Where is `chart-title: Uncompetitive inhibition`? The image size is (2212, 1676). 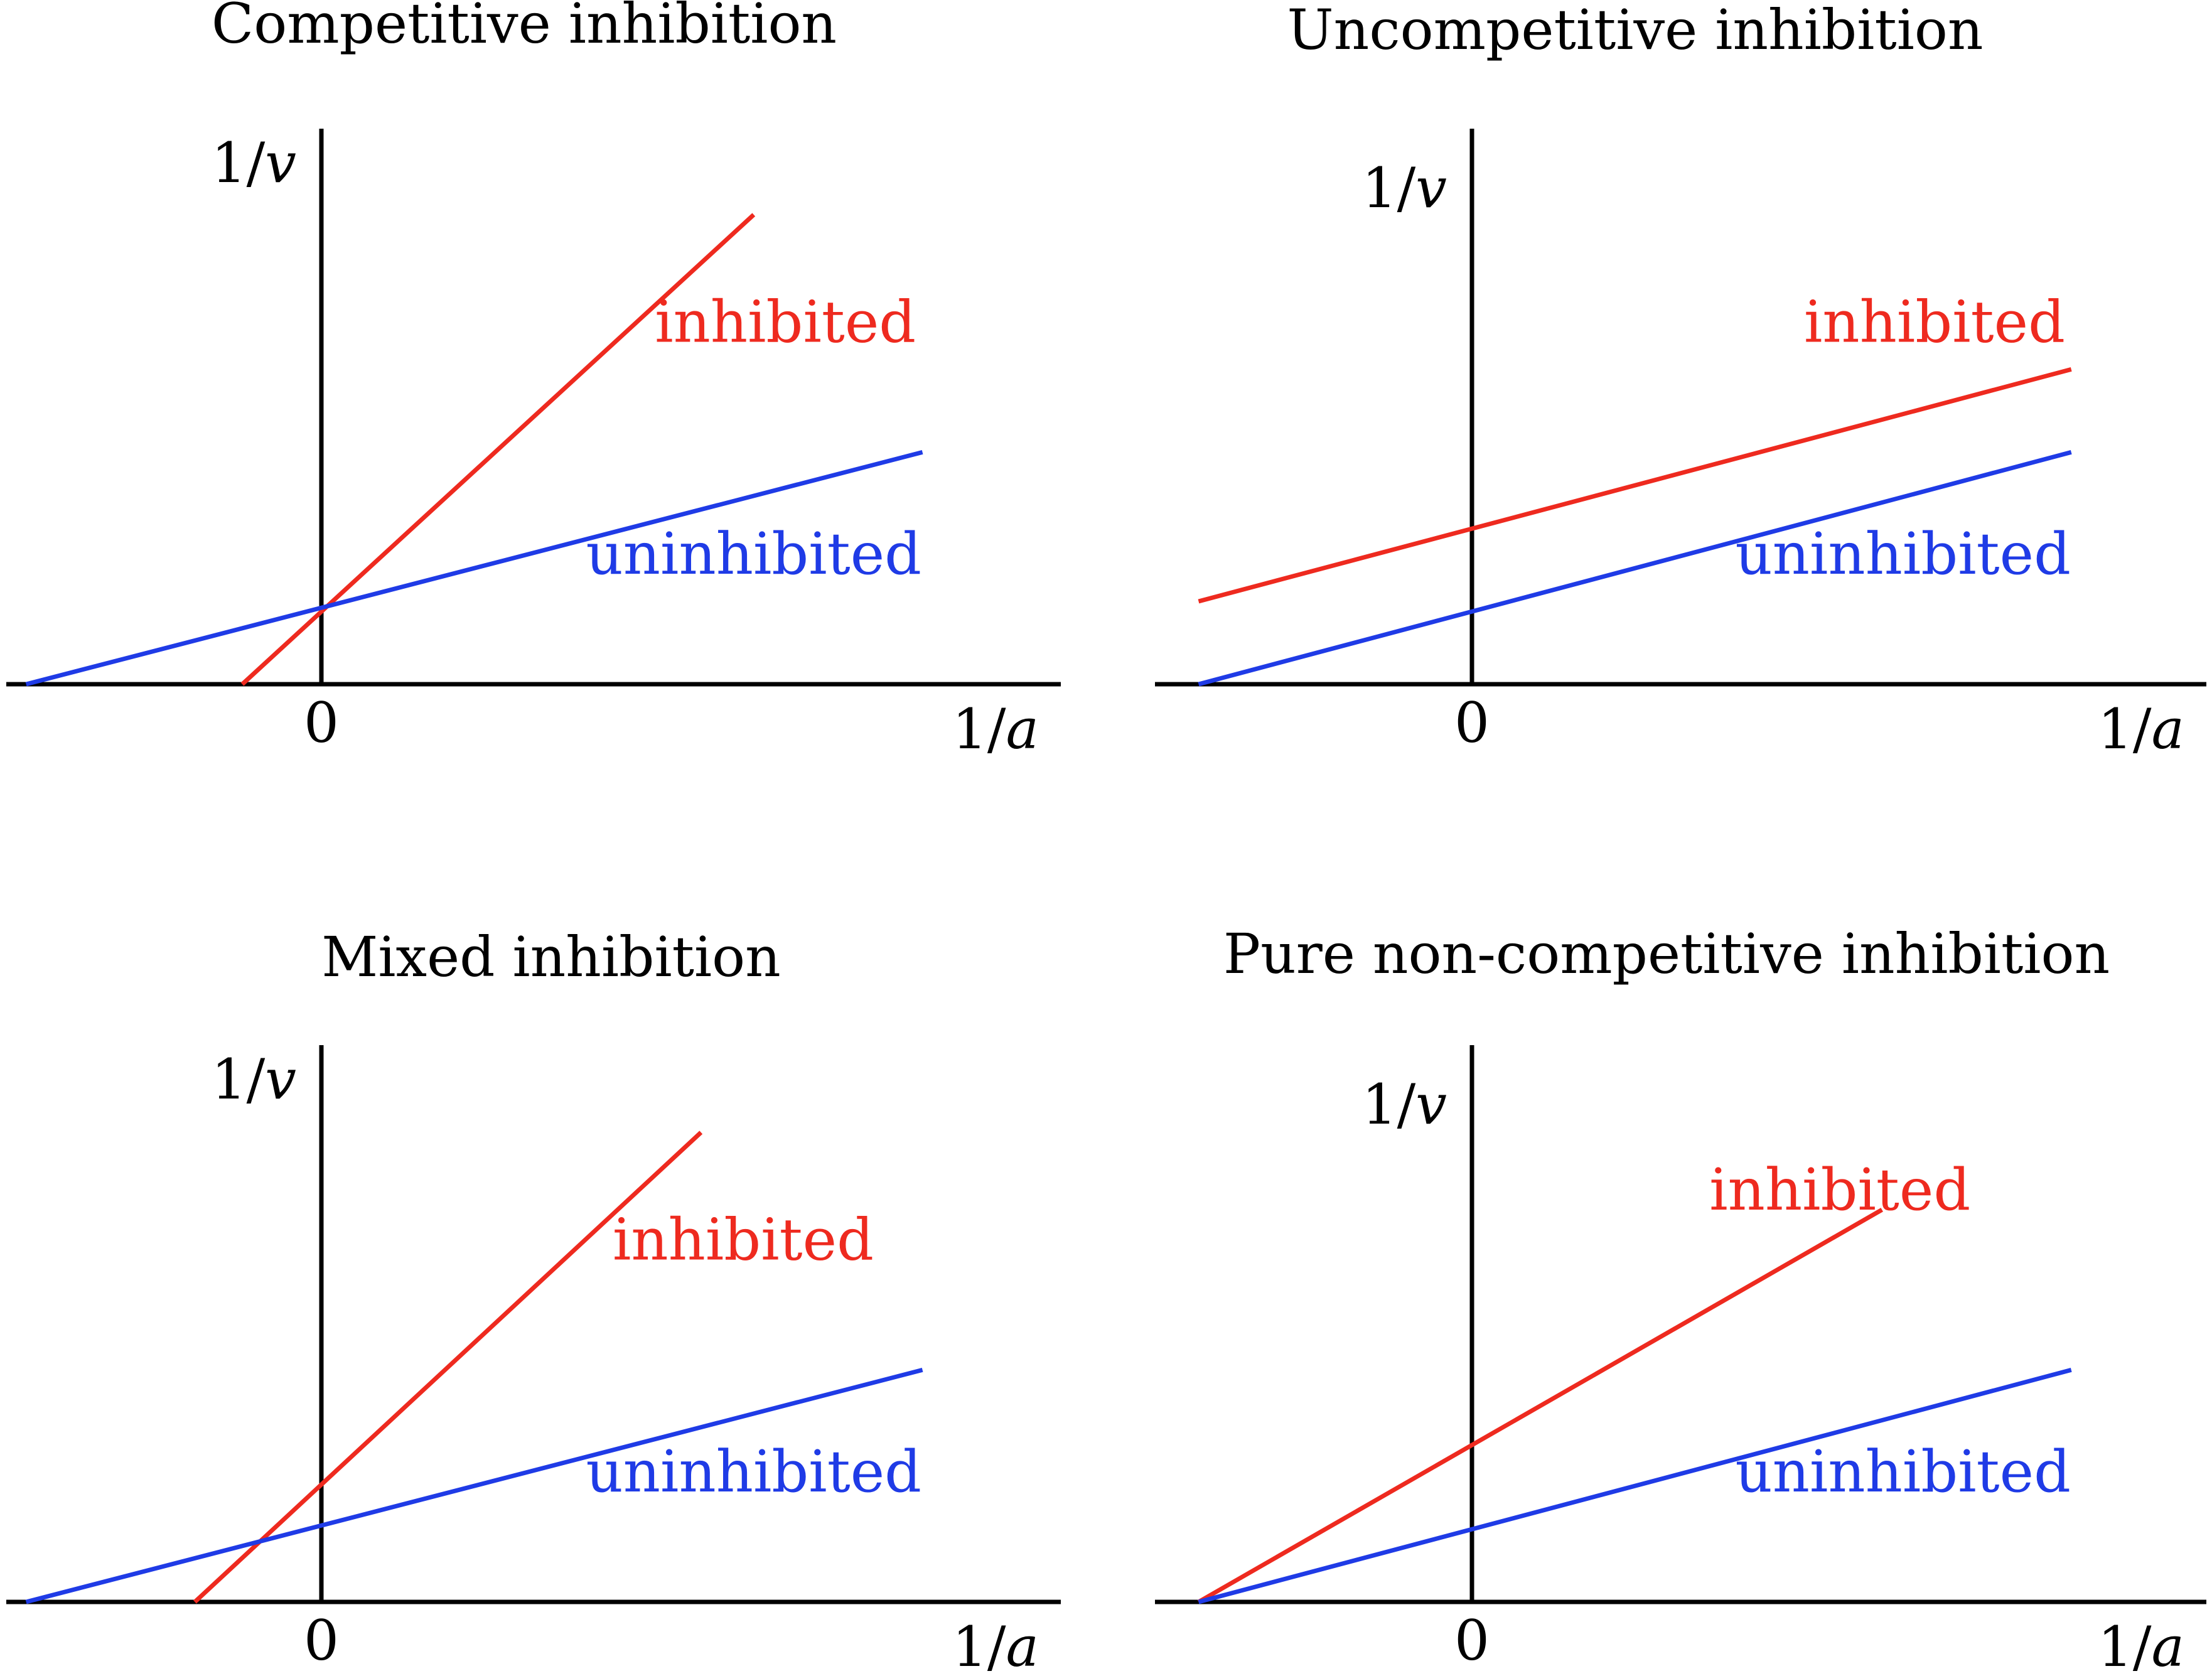 chart-title: Uncompetitive inhibition is located at coordinates (1635, 31).